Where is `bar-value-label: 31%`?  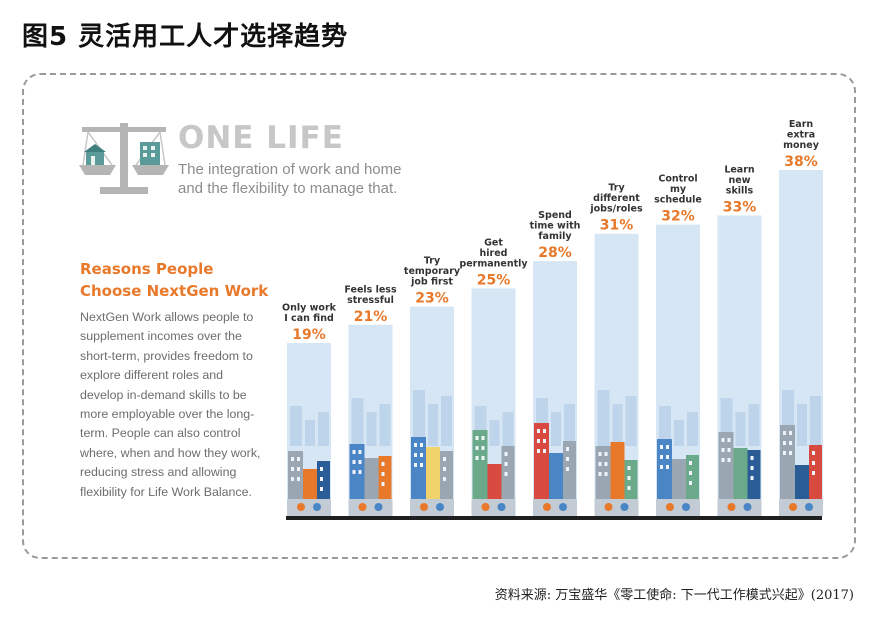
bar-value-label: 31% is located at coordinates (617, 226).